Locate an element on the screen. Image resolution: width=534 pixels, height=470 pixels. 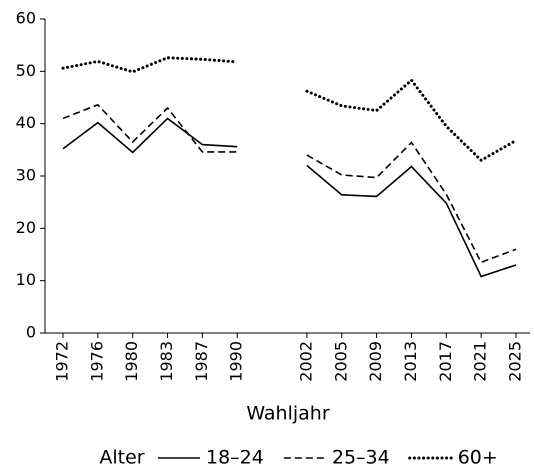
x-tick-label: 1983 is located at coordinates (166, 361).